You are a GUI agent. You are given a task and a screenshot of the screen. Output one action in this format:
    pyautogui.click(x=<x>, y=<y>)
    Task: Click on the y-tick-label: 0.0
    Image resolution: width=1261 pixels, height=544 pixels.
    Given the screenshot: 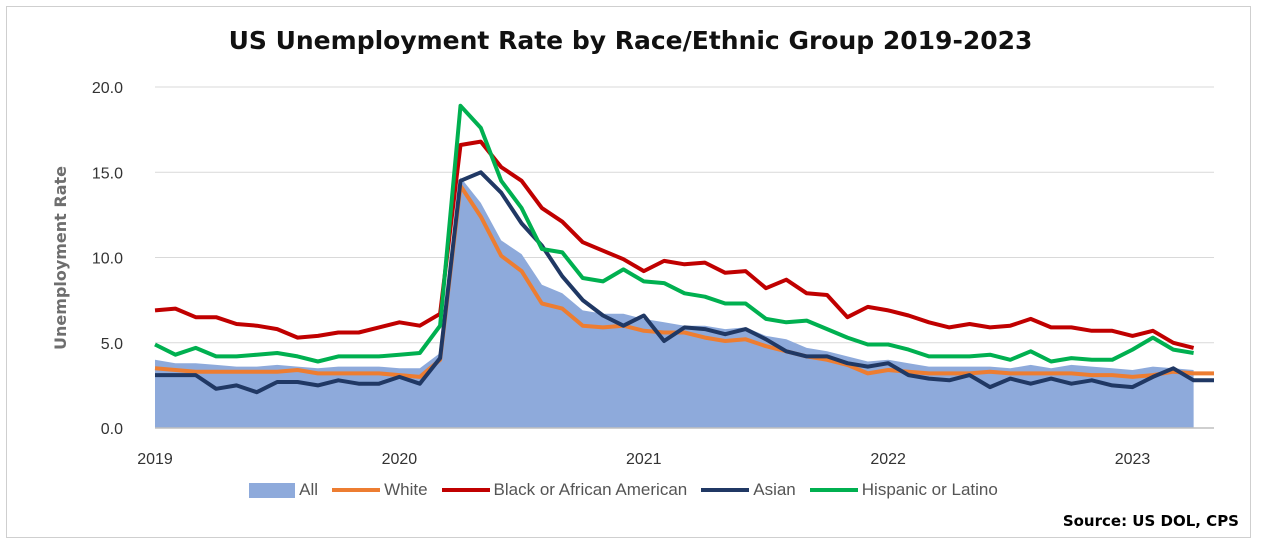 What is the action you would take?
    pyautogui.click(x=112, y=429)
    